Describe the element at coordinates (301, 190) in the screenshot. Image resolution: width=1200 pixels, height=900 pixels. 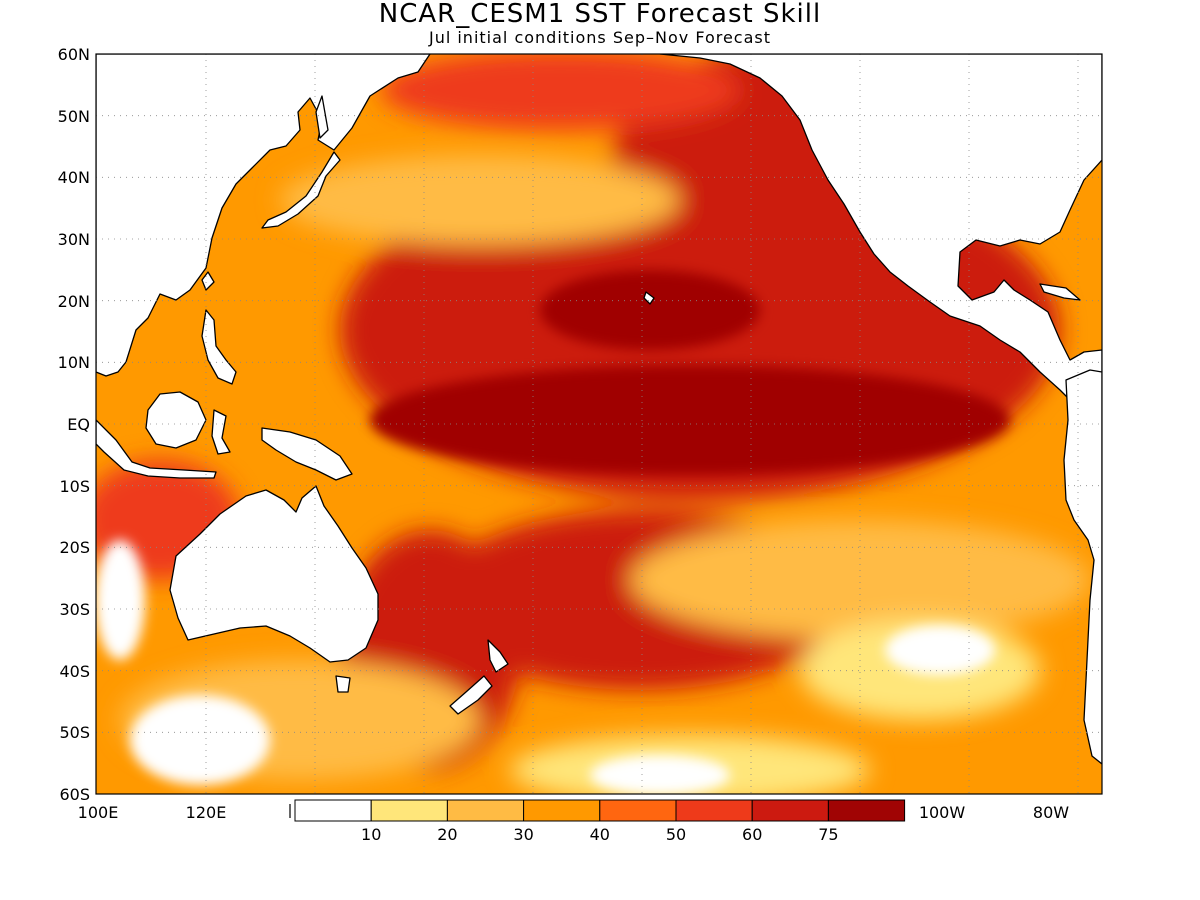
I see `japan-land` at that location.